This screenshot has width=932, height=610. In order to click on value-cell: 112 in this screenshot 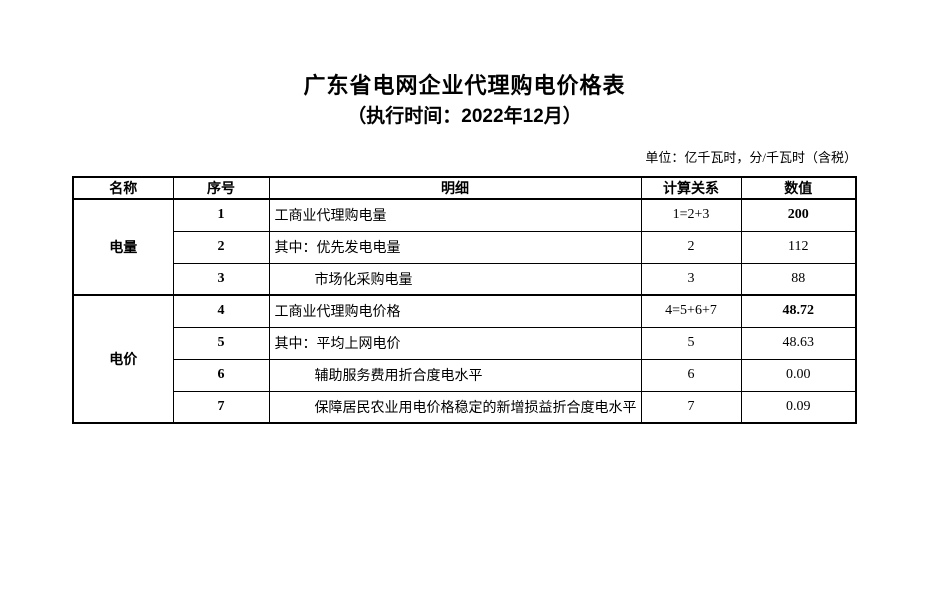, I will do `click(798, 247)`.